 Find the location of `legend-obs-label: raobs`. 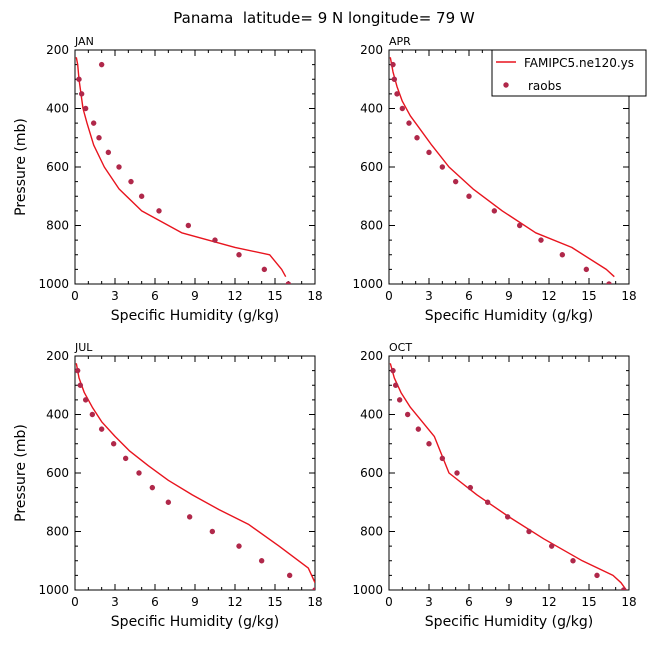

legend-obs-label: raobs is located at coordinates (545, 86).